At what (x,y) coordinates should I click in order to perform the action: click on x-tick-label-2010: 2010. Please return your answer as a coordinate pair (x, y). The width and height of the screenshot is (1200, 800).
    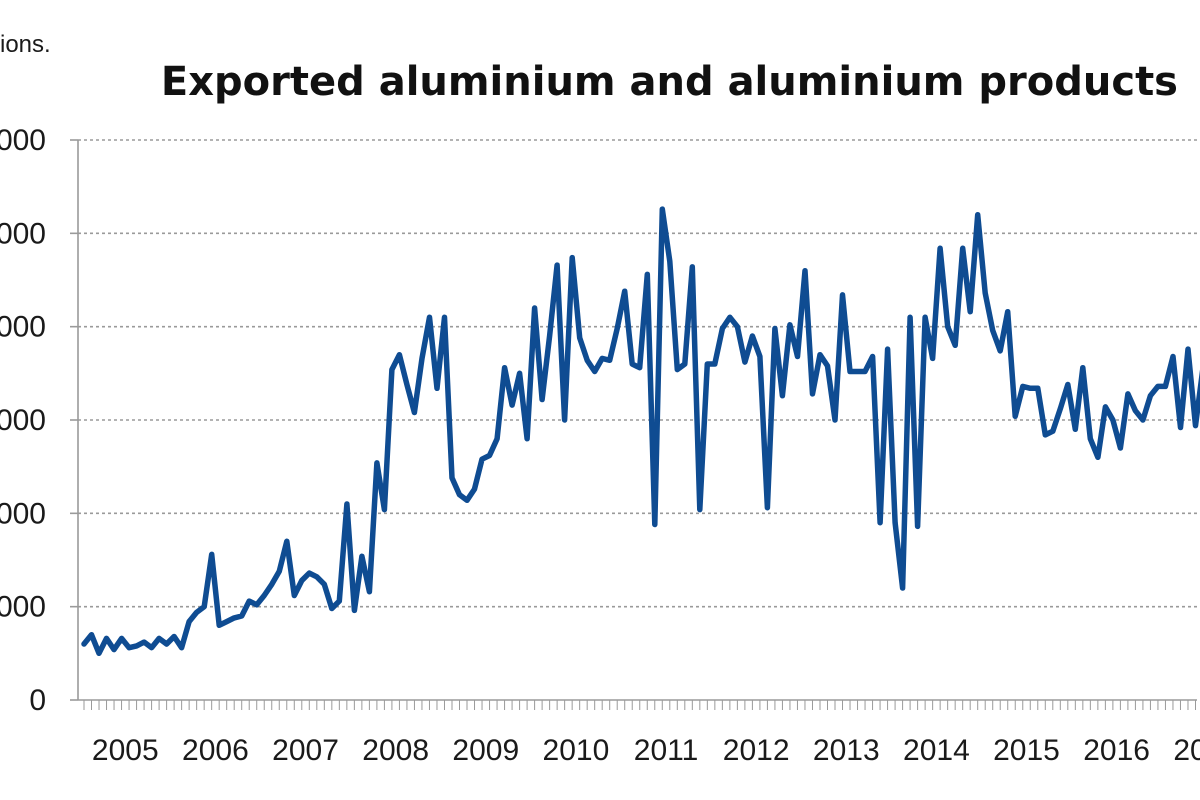
    Looking at the image, I should click on (576, 750).